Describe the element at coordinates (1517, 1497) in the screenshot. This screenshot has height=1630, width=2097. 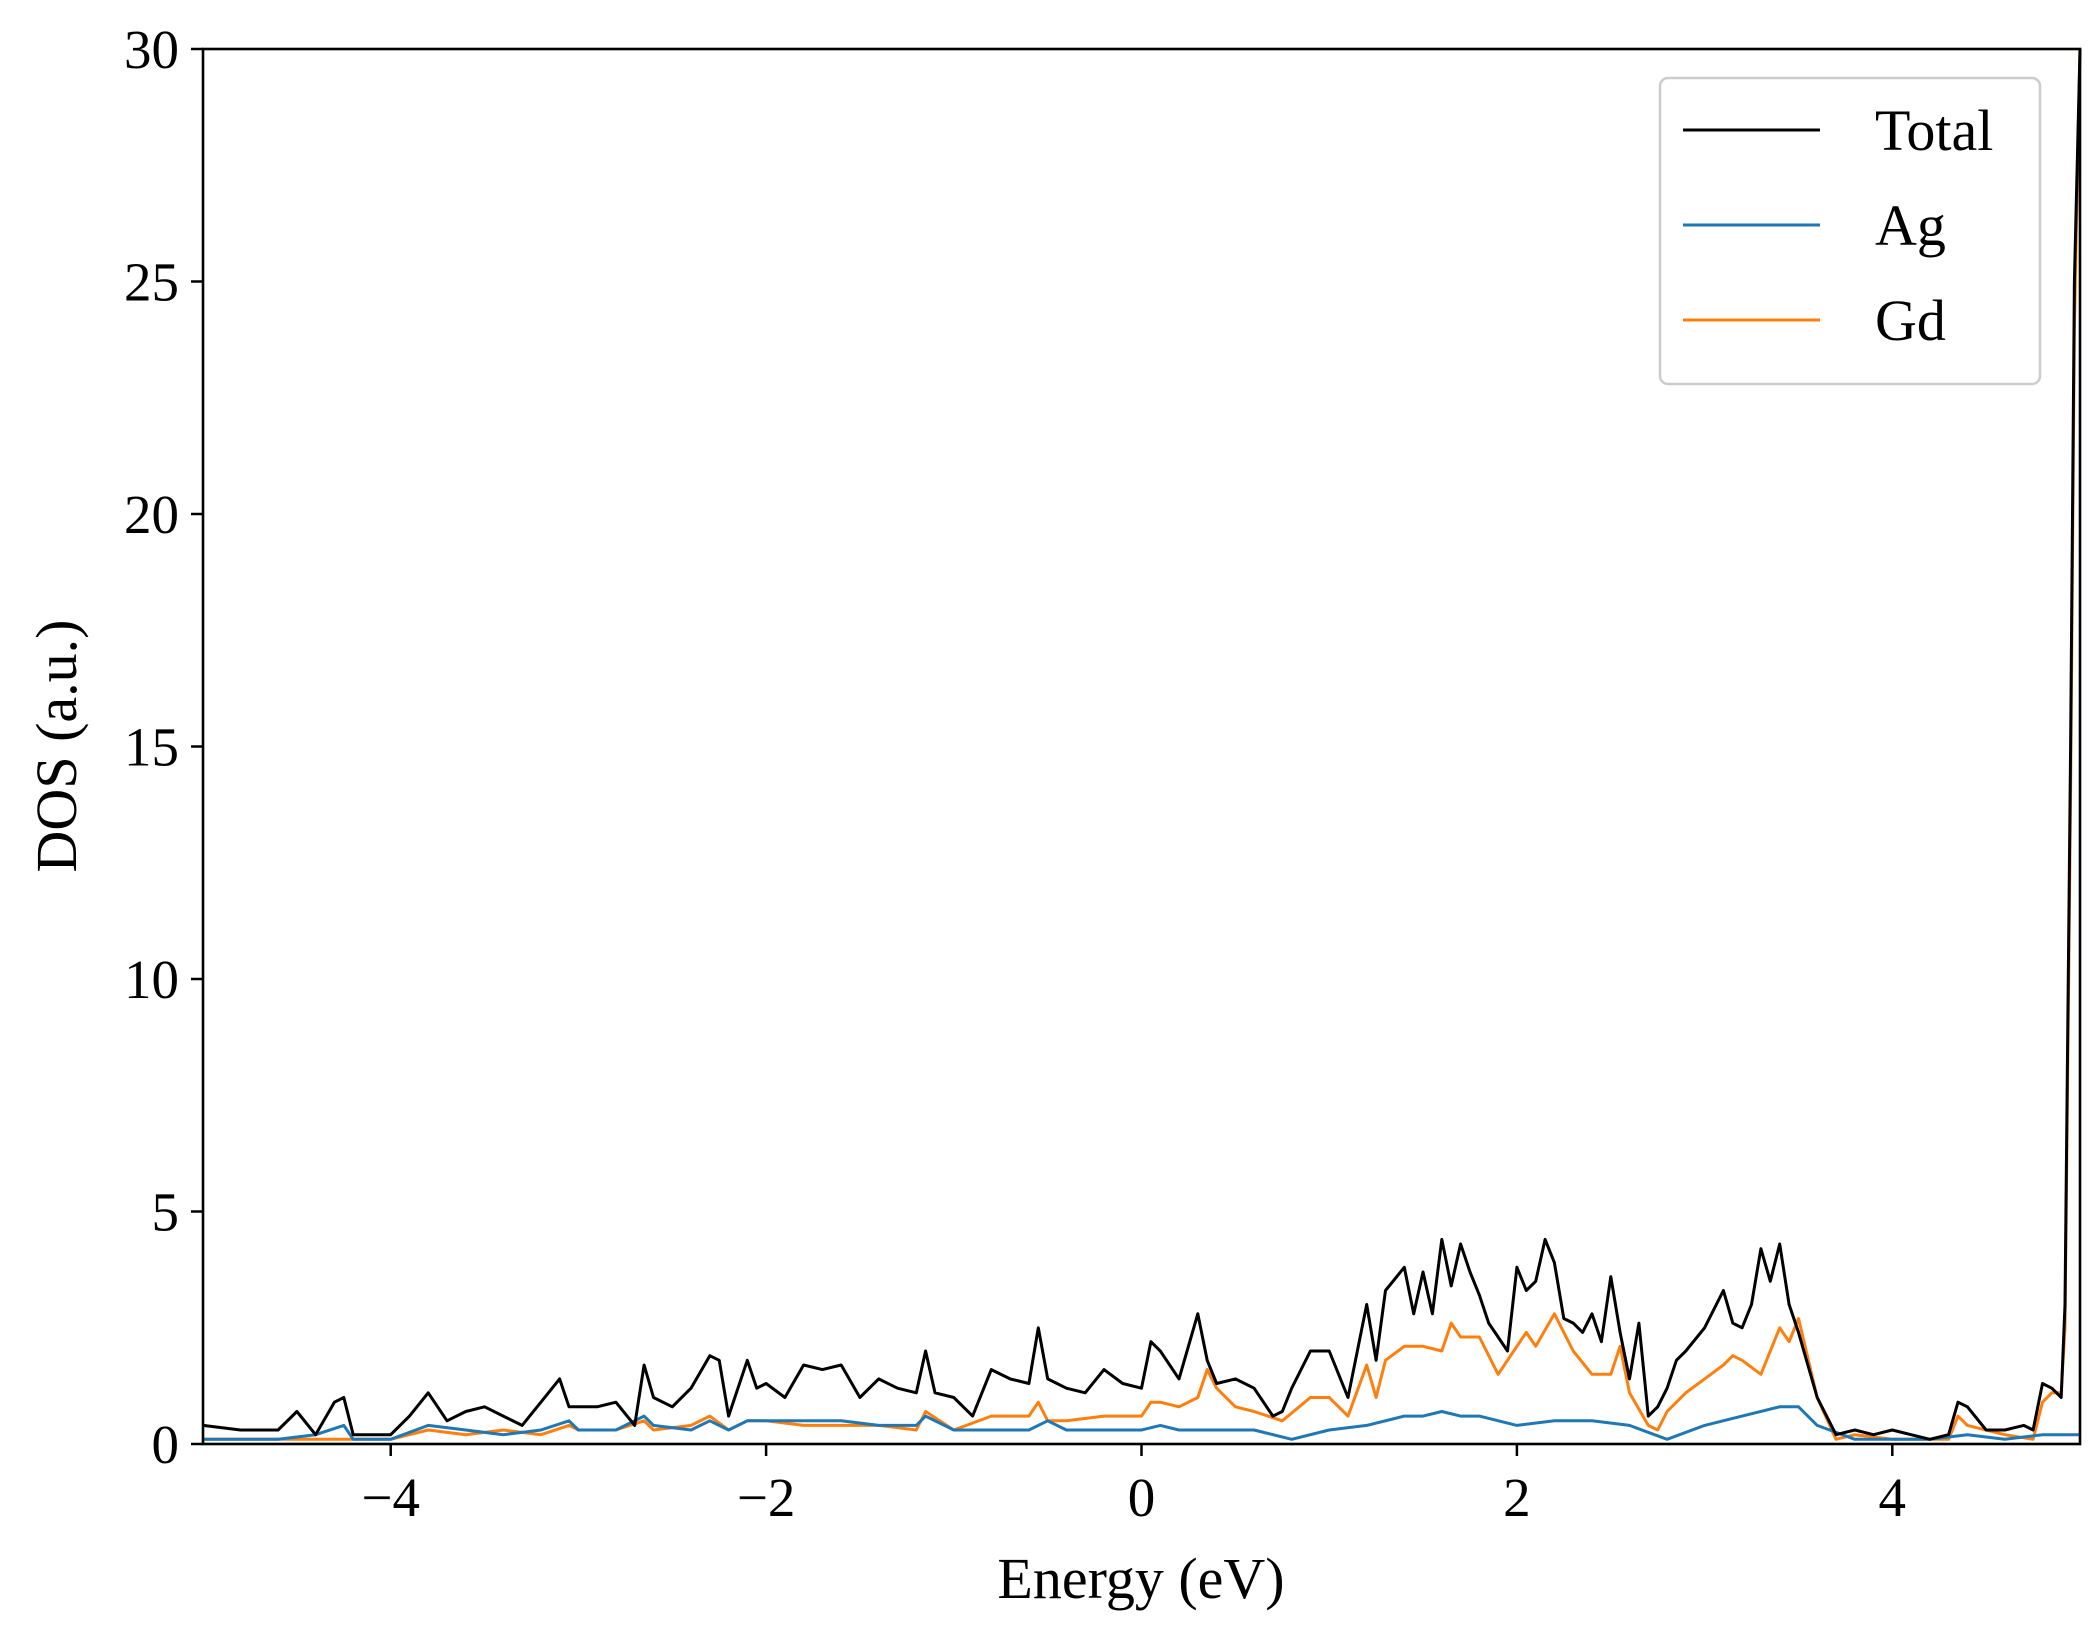
I see `x-tick-label: 2` at that location.